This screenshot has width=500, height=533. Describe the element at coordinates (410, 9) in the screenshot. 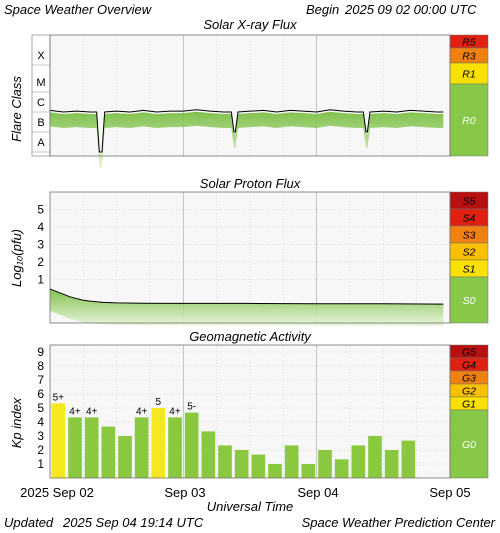

I see `begin-time: 2025 09 02 00:00 UTC` at that location.